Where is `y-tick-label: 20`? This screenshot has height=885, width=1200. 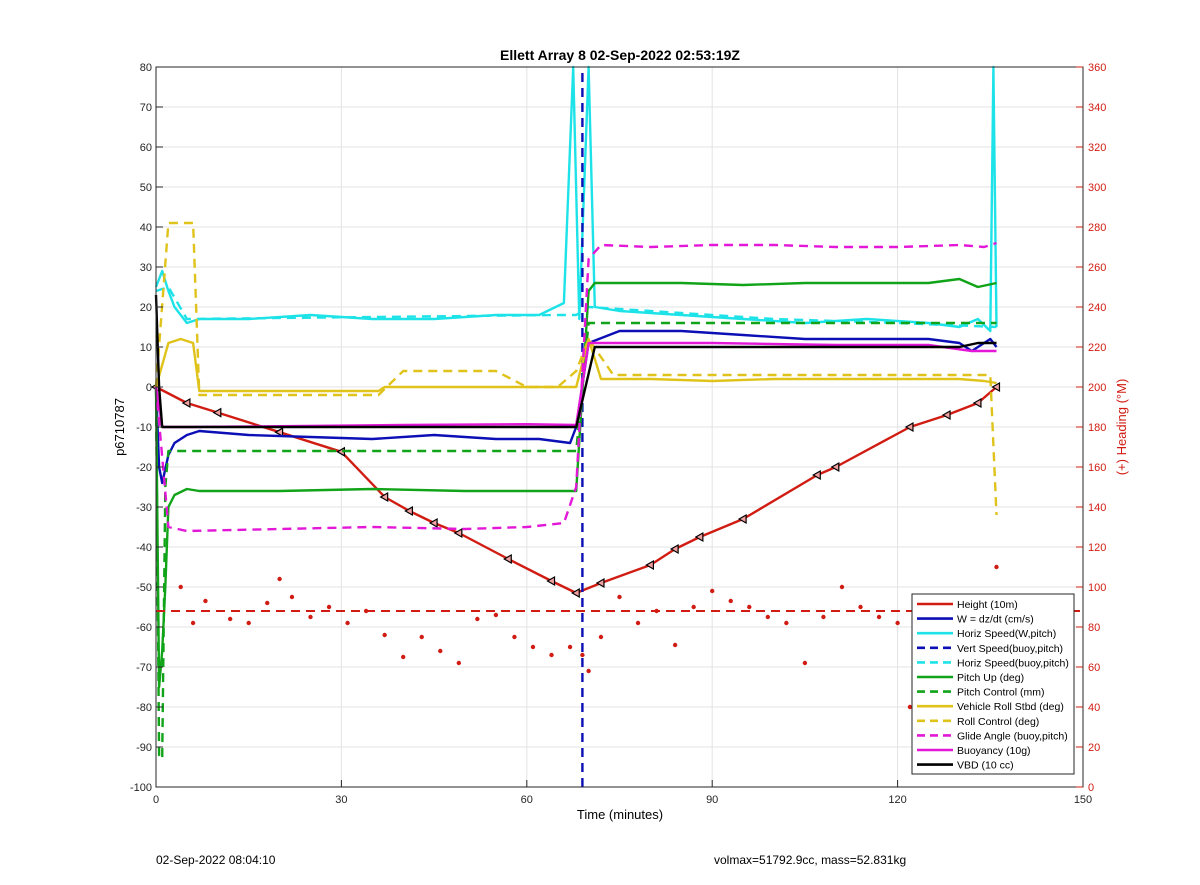
y-tick-label: 20 is located at coordinates (146, 308).